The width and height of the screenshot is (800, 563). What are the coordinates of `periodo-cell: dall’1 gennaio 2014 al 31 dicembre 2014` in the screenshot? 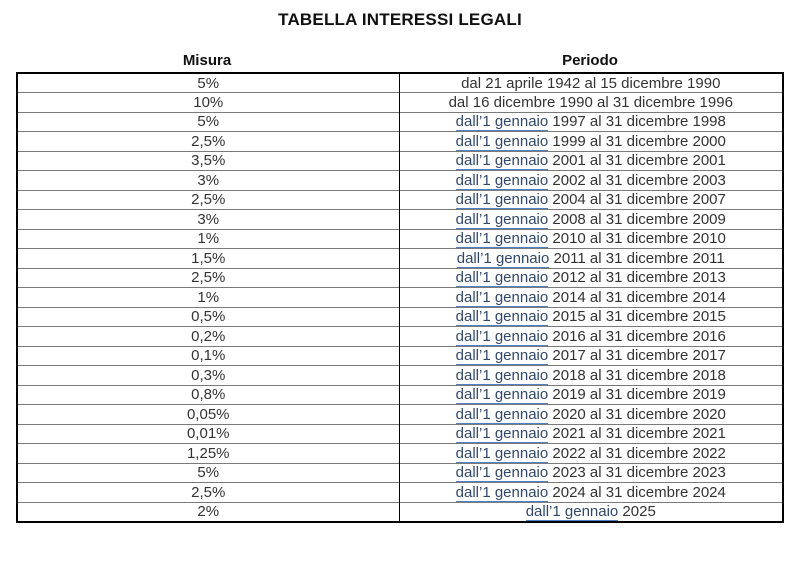 It's located at (590, 297).